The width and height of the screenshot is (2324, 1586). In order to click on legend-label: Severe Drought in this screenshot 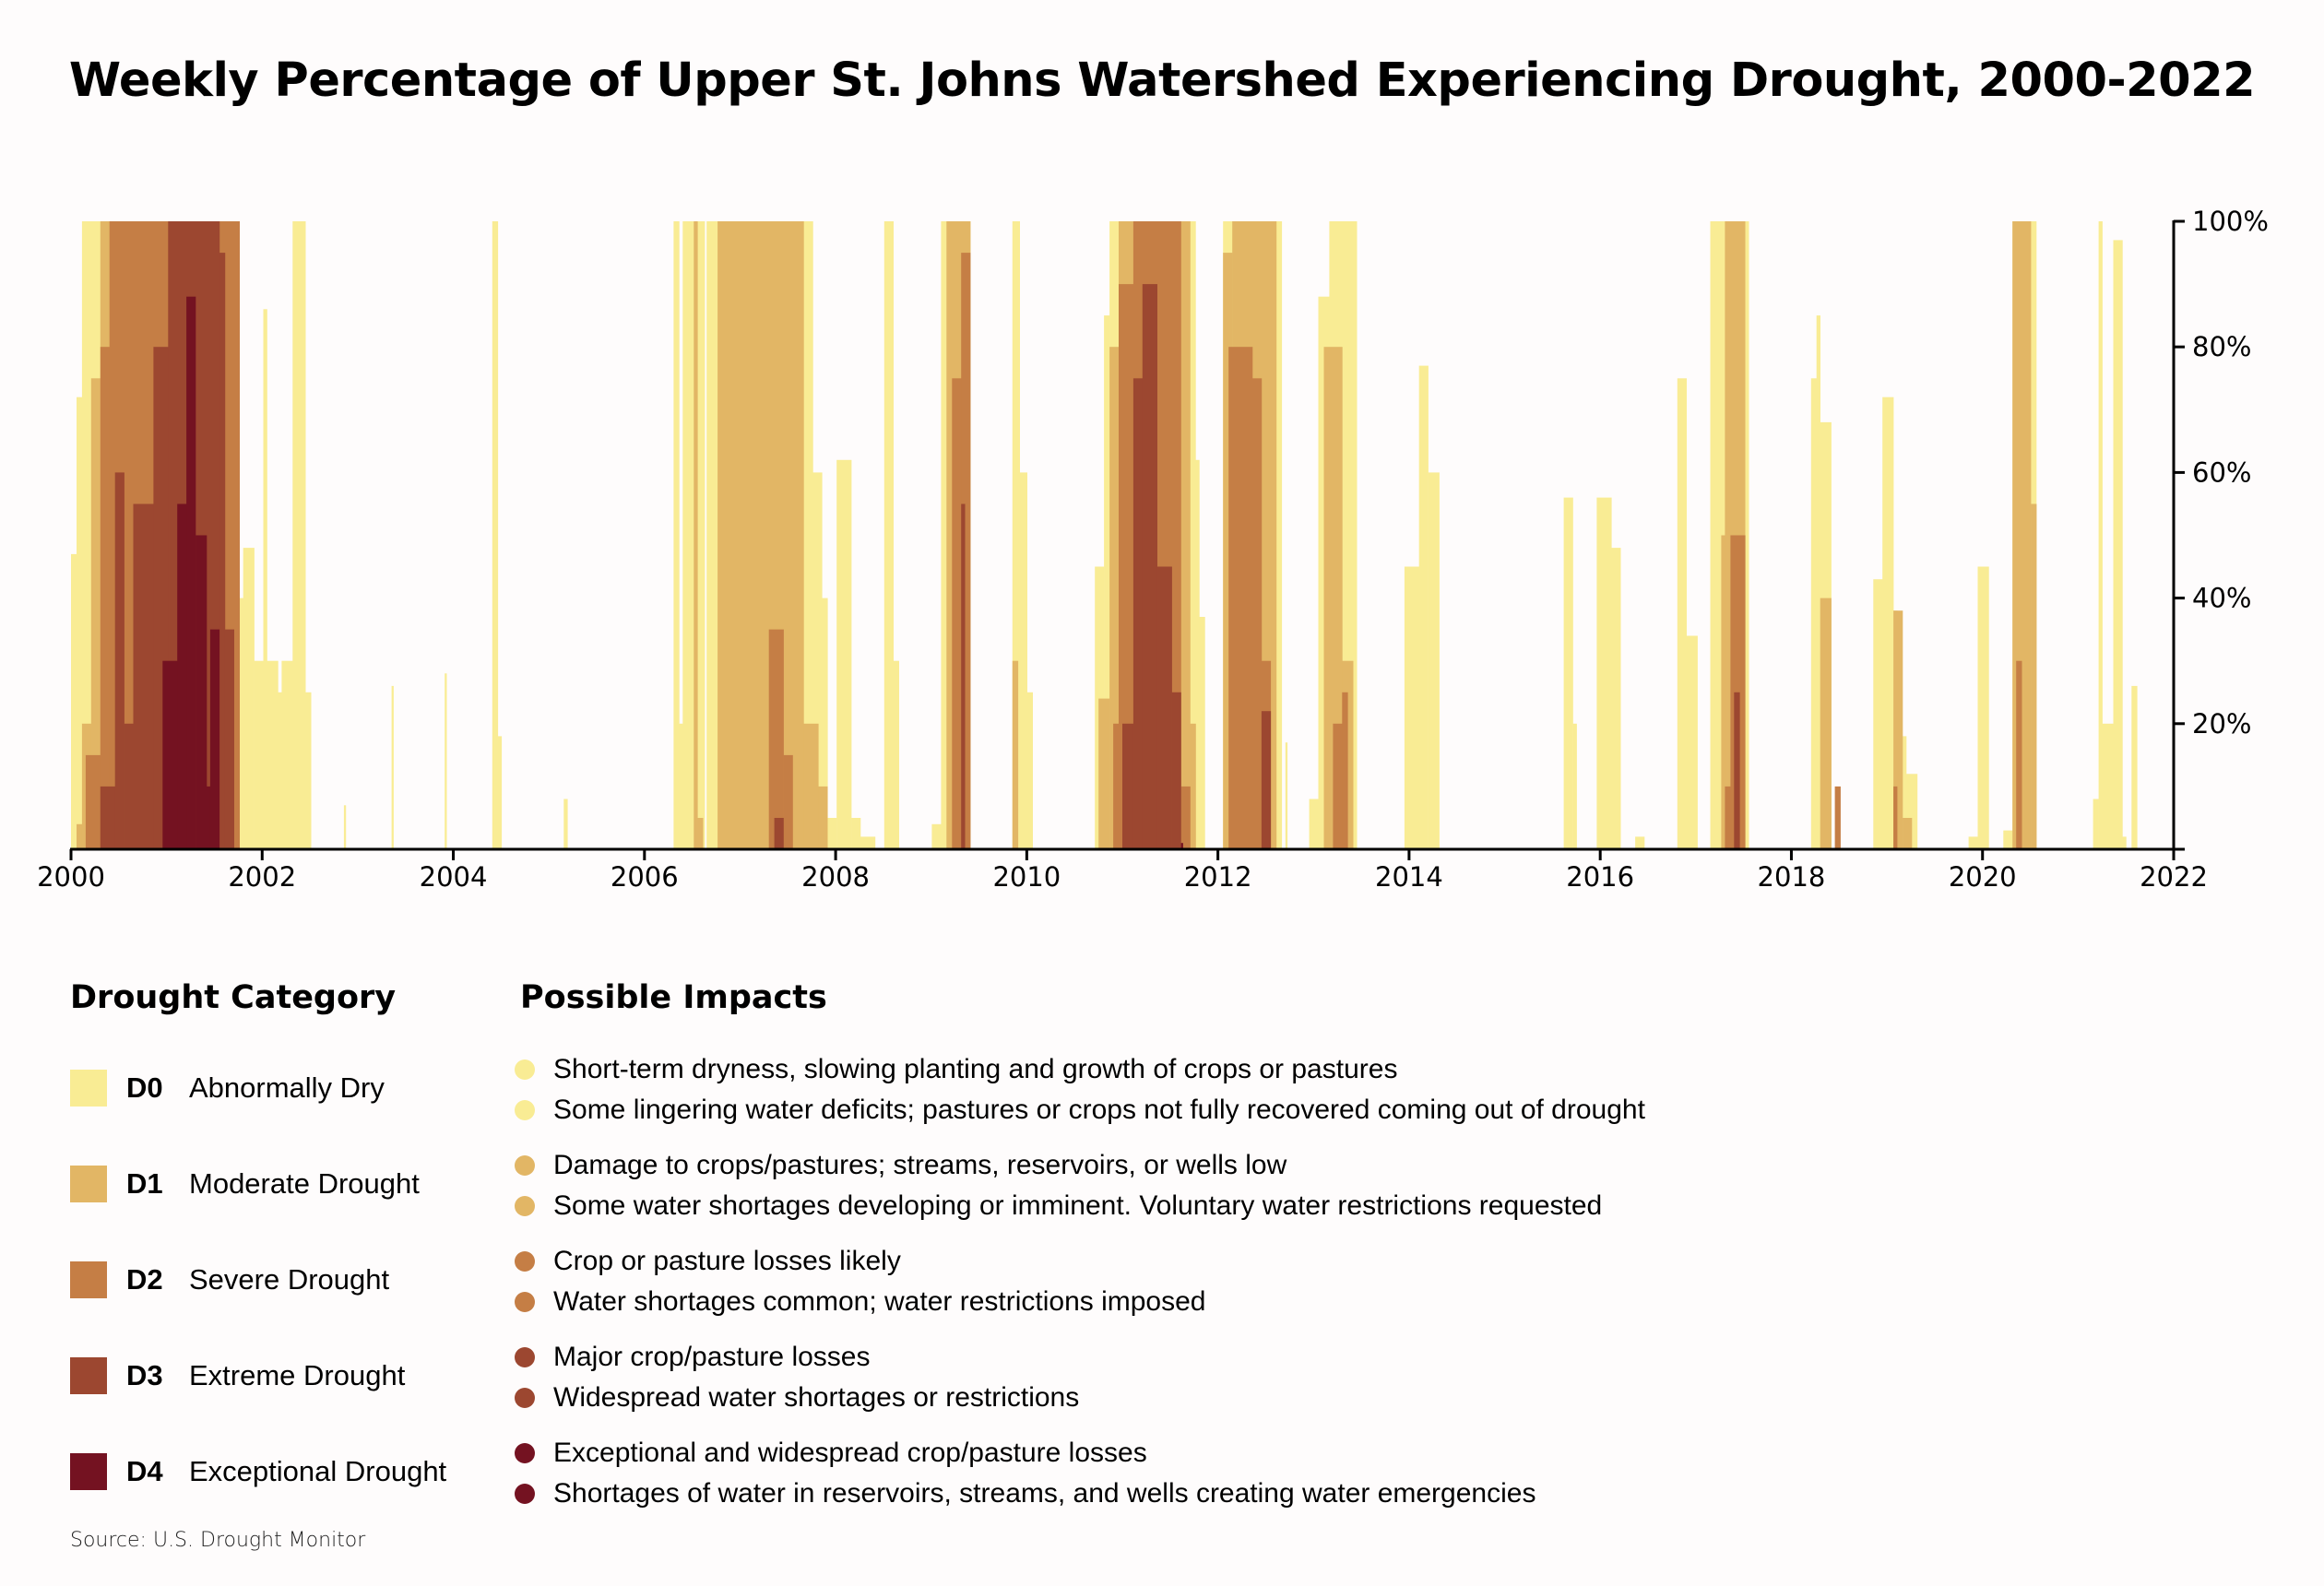, I will do `click(289, 1279)`.